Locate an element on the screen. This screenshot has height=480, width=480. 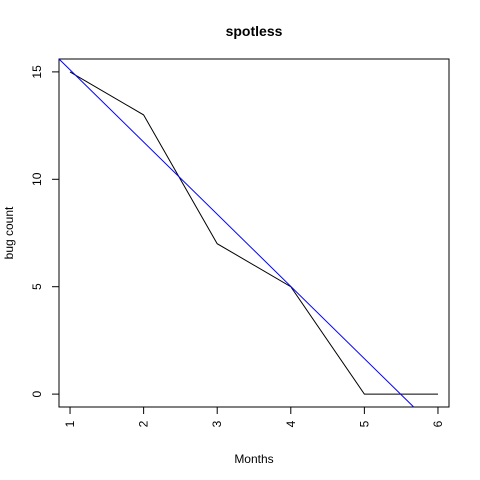
chart-title: spotless is located at coordinates (254, 31).